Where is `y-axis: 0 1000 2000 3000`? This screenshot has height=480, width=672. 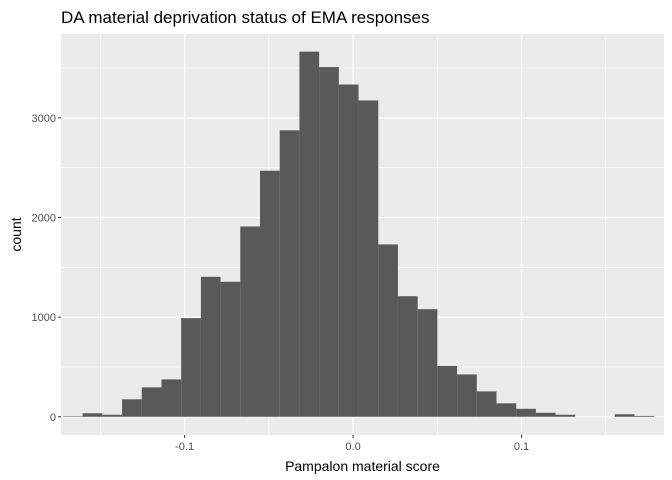 y-axis: 0 1000 2000 3000 is located at coordinates (46, 268).